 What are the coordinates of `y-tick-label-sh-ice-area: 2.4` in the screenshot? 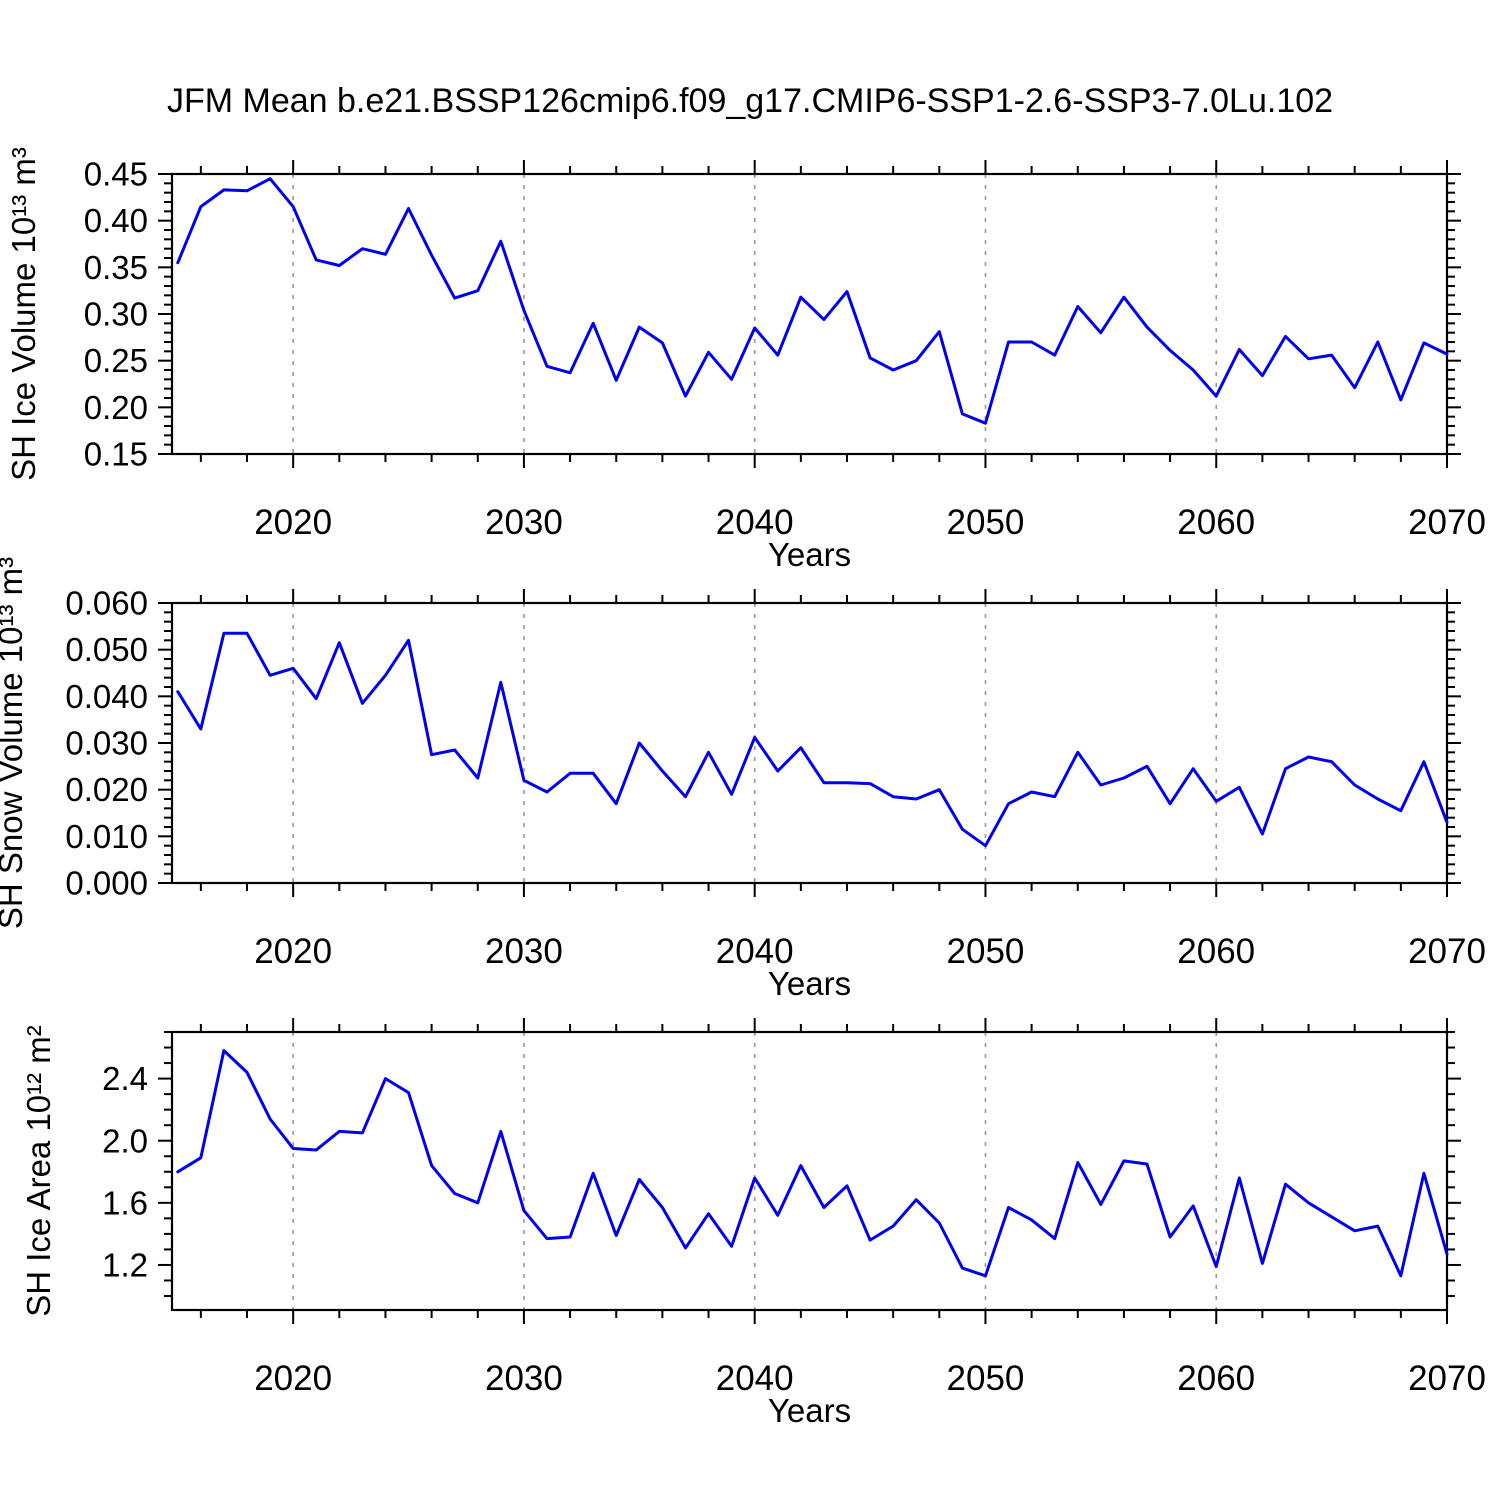 It's located at (125, 1078).